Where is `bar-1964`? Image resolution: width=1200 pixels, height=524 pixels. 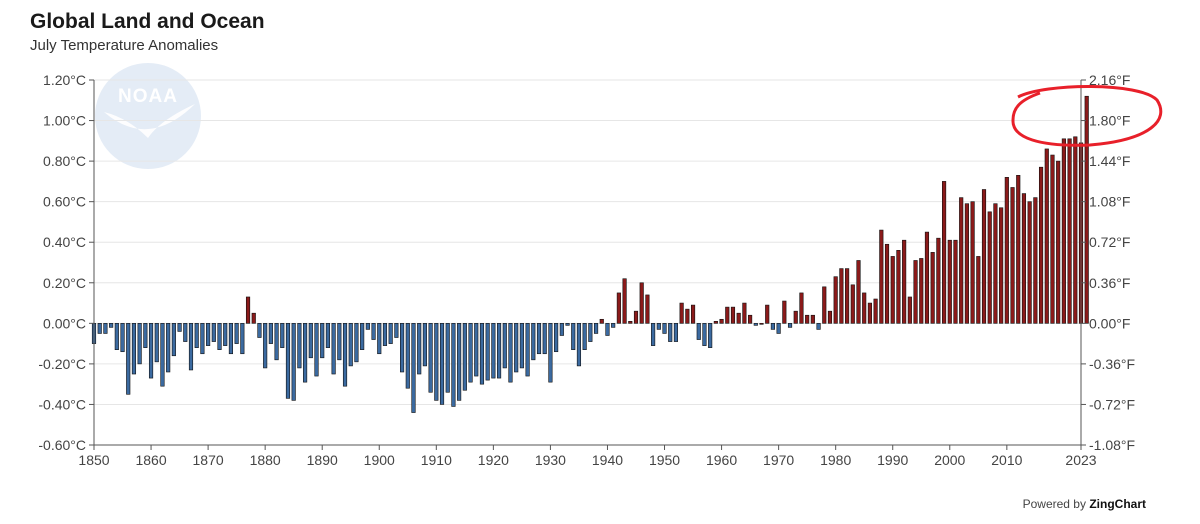
bar-1964 is located at coordinates (744, 313).